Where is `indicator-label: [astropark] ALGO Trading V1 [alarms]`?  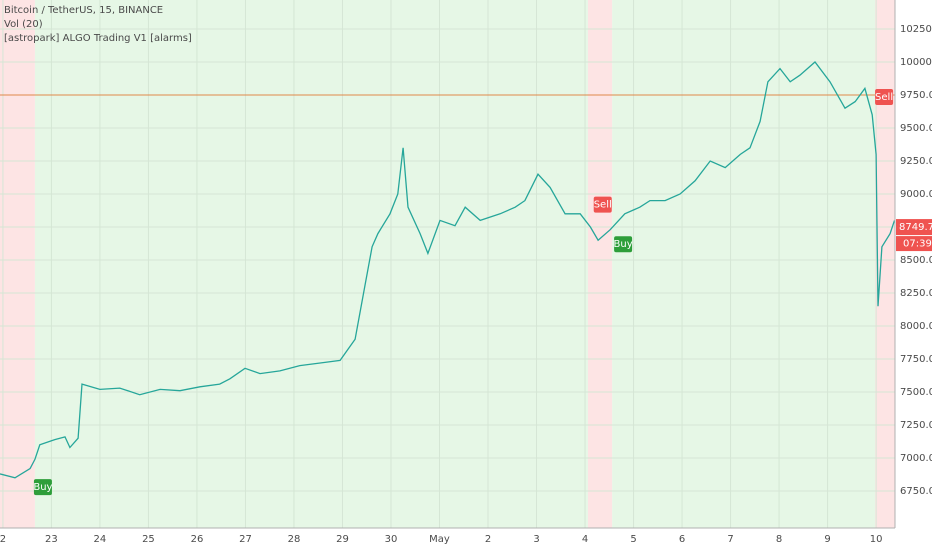 indicator-label: [astropark] ALGO Trading V1 [alarms] is located at coordinates (98, 38).